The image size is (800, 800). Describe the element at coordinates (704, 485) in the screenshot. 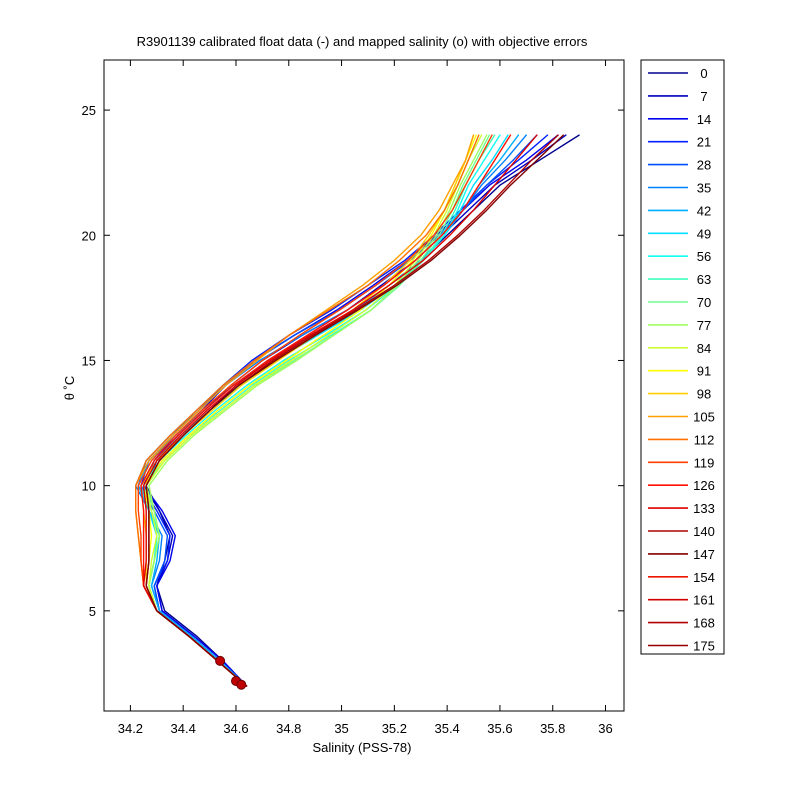

I see `legend-label: 126` at that location.